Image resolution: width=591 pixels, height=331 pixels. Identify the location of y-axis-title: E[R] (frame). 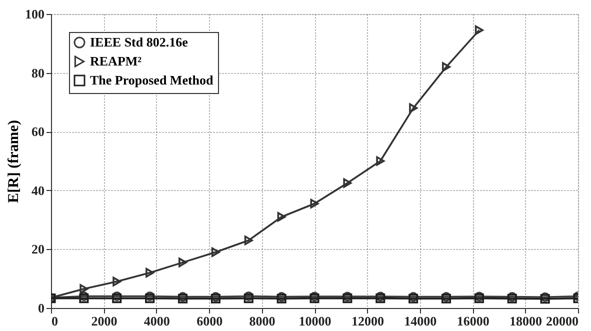
(14, 161).